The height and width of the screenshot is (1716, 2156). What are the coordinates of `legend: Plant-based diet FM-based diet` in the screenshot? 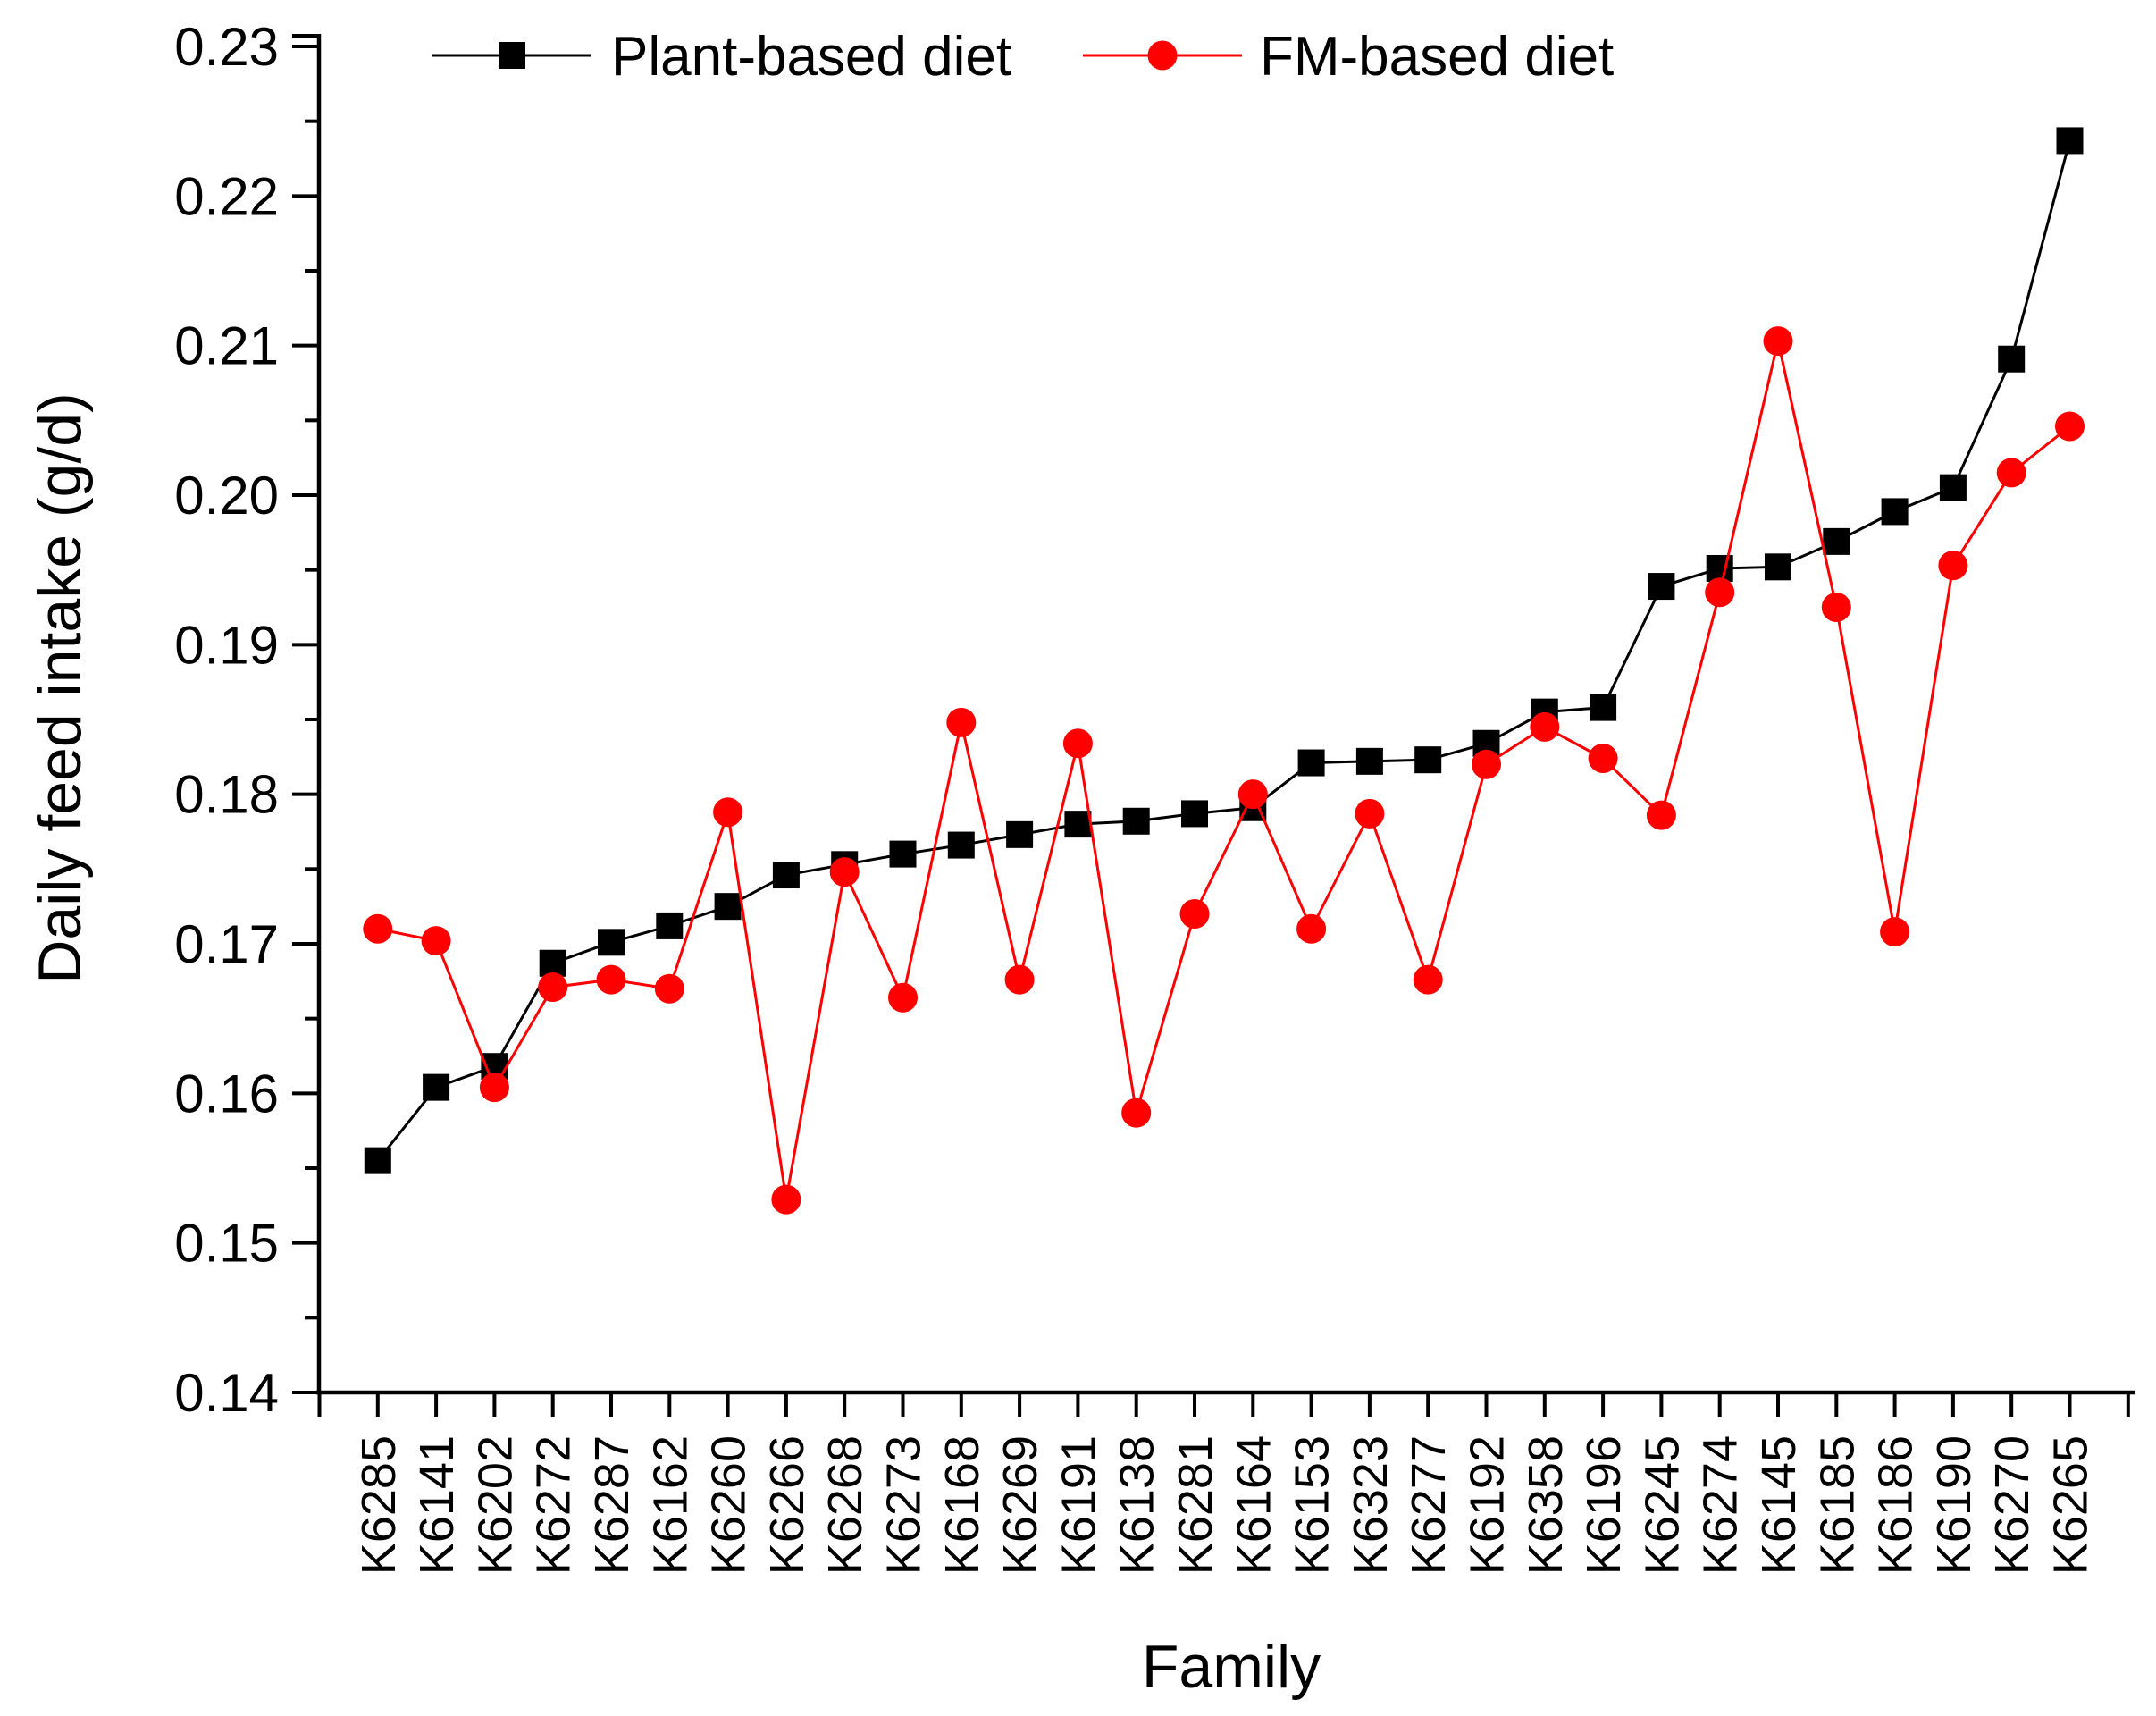 It's located at (1023, 57).